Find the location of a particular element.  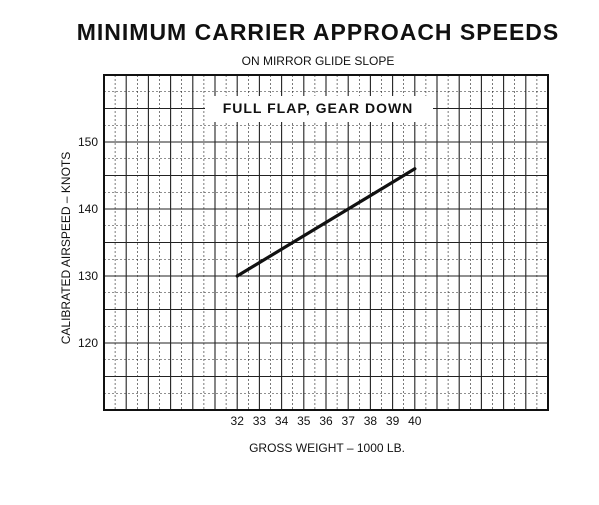

annotation-box: FULL FLAP, GEAR DOWN is located at coordinates (319, 109).